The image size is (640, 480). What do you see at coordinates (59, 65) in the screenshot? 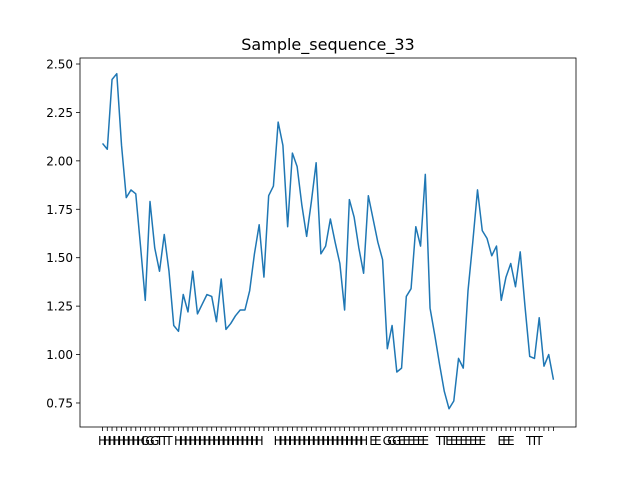
I see `y-tick-label: 2.50` at bounding box center [59, 65].